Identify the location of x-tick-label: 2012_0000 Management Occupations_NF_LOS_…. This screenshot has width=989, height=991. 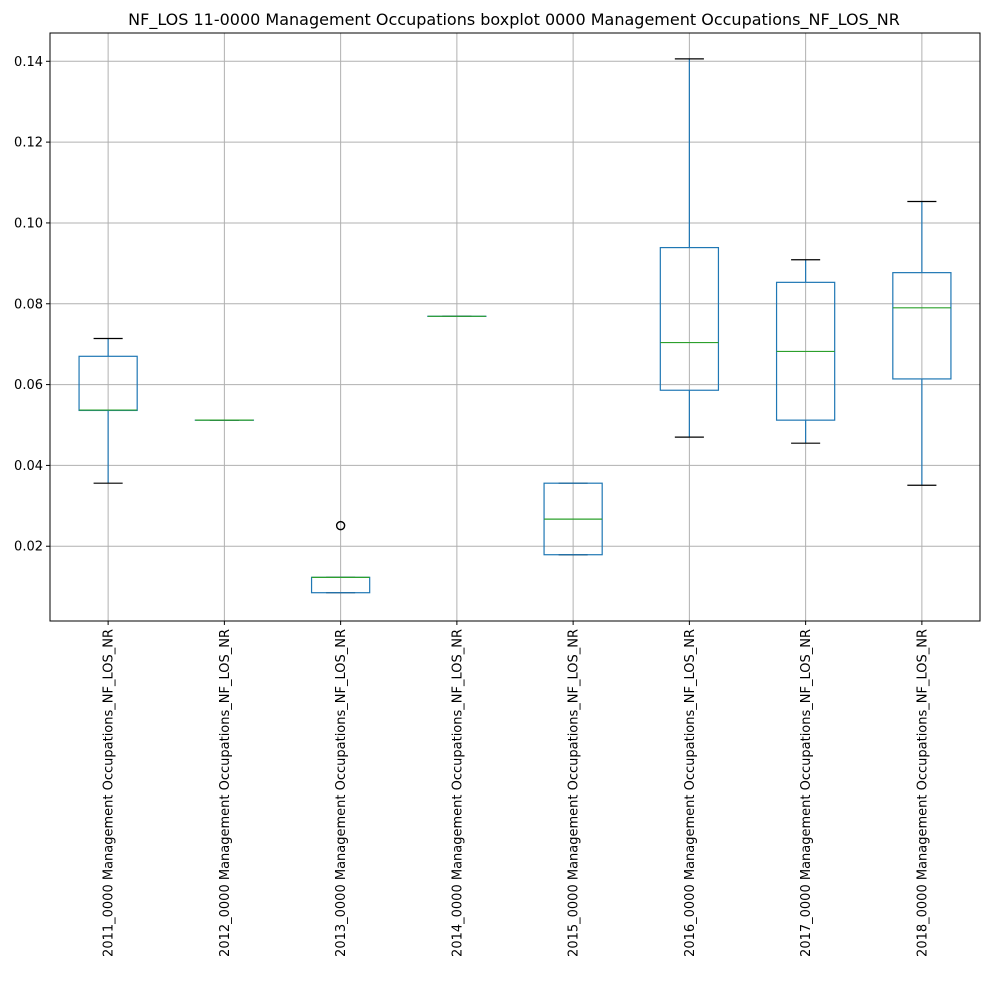
(225, 793).